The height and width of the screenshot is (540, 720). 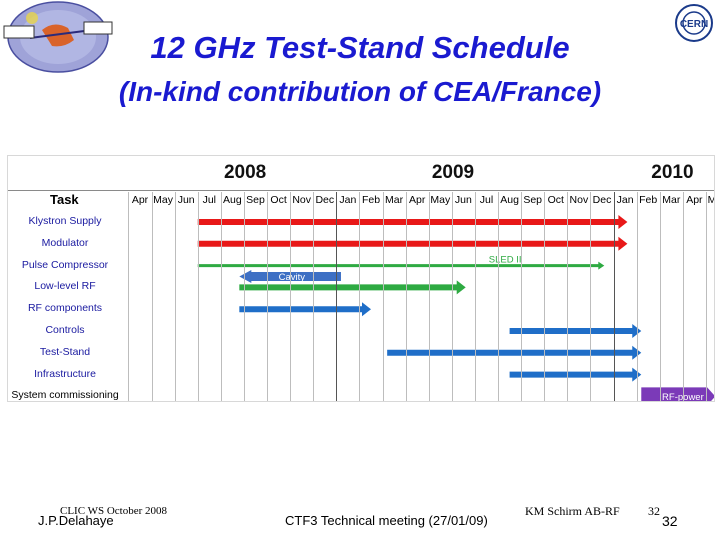 I want to click on footer-event: CLIC WS October 2008, so click(x=114, y=511).